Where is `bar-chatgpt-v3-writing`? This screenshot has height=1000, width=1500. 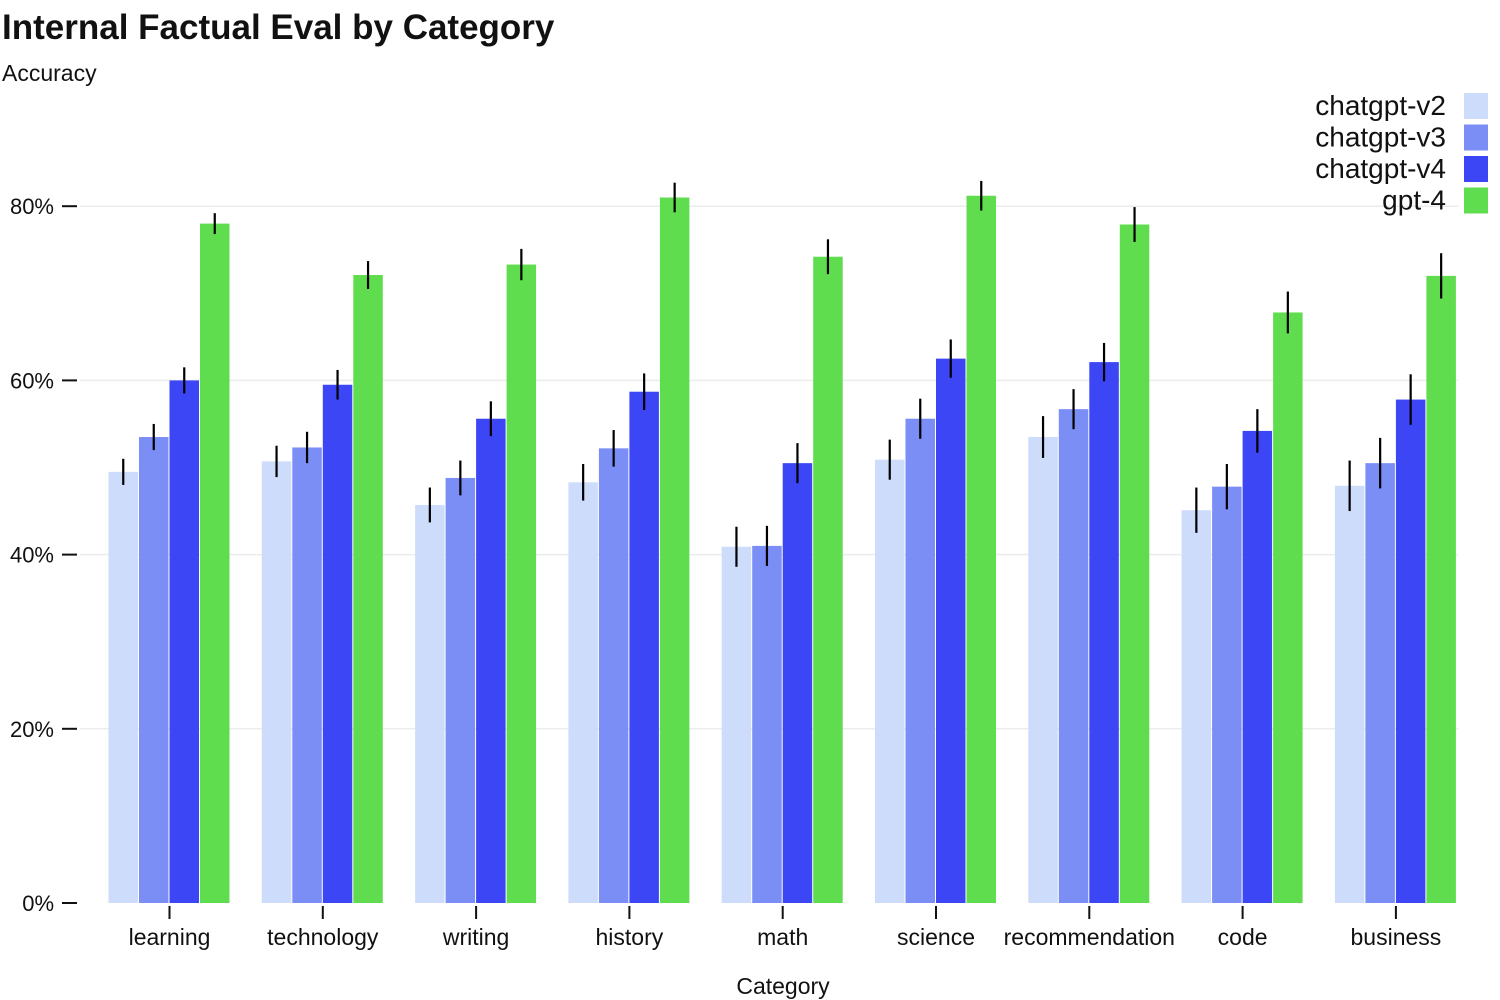 bar-chatgpt-v3-writing is located at coordinates (460, 690).